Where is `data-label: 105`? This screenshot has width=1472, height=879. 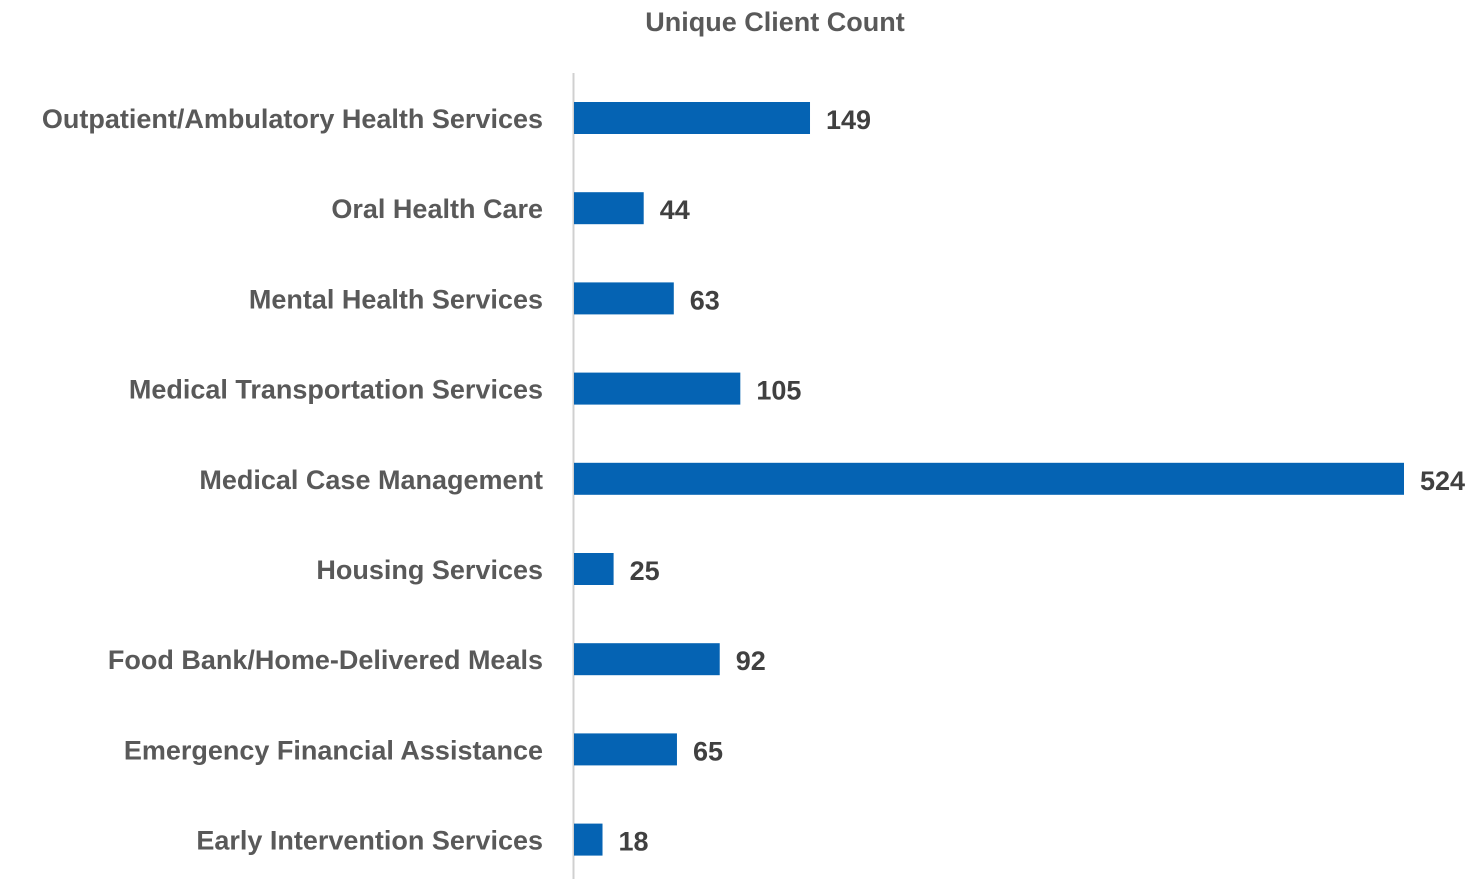
data-label: 105 is located at coordinates (778, 391).